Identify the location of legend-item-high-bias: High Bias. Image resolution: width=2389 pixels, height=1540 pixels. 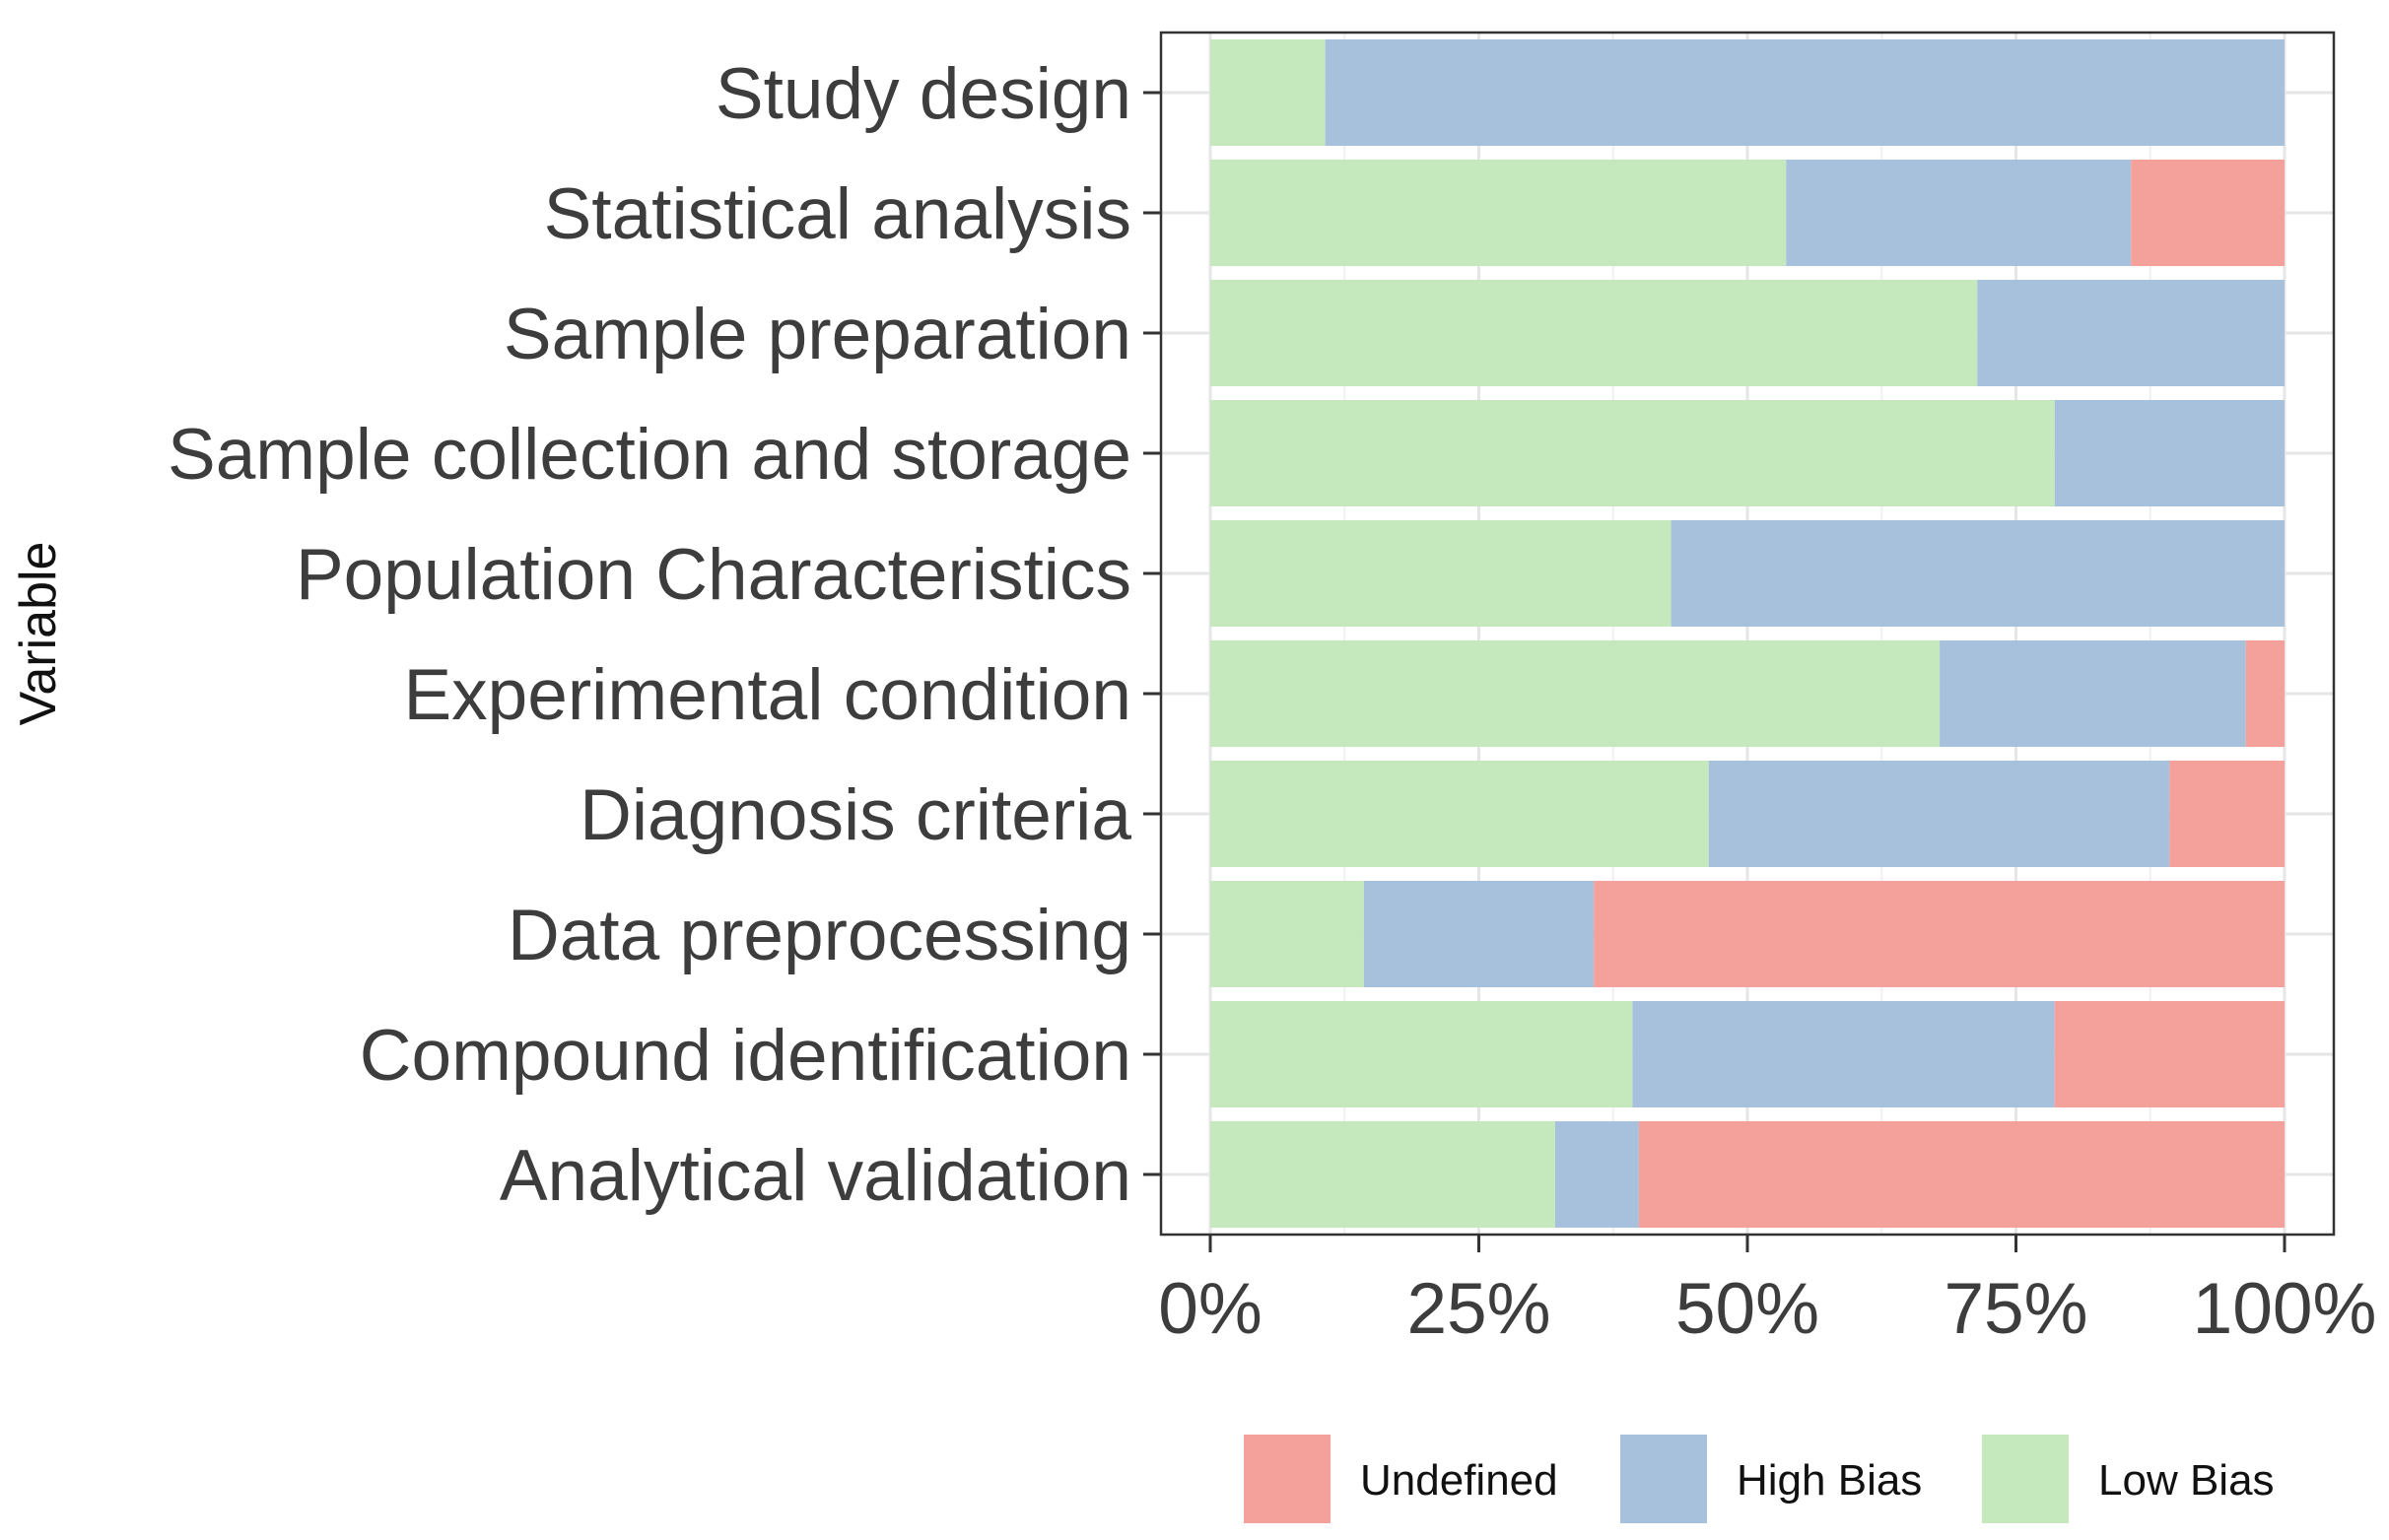
(1771, 1479).